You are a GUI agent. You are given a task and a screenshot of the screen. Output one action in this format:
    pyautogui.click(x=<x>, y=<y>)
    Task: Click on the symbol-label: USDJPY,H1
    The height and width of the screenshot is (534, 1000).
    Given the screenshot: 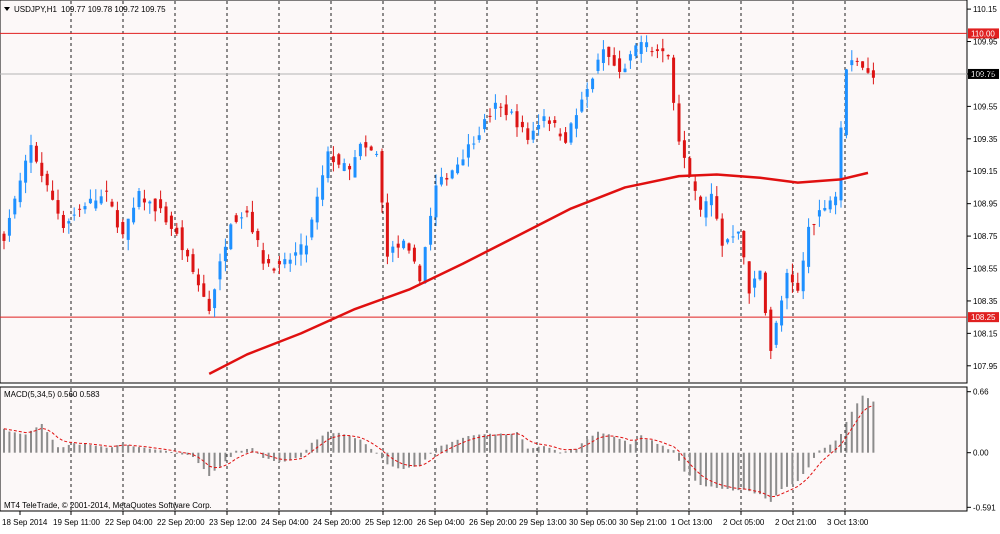 What is the action you would take?
    pyautogui.click(x=36, y=9)
    